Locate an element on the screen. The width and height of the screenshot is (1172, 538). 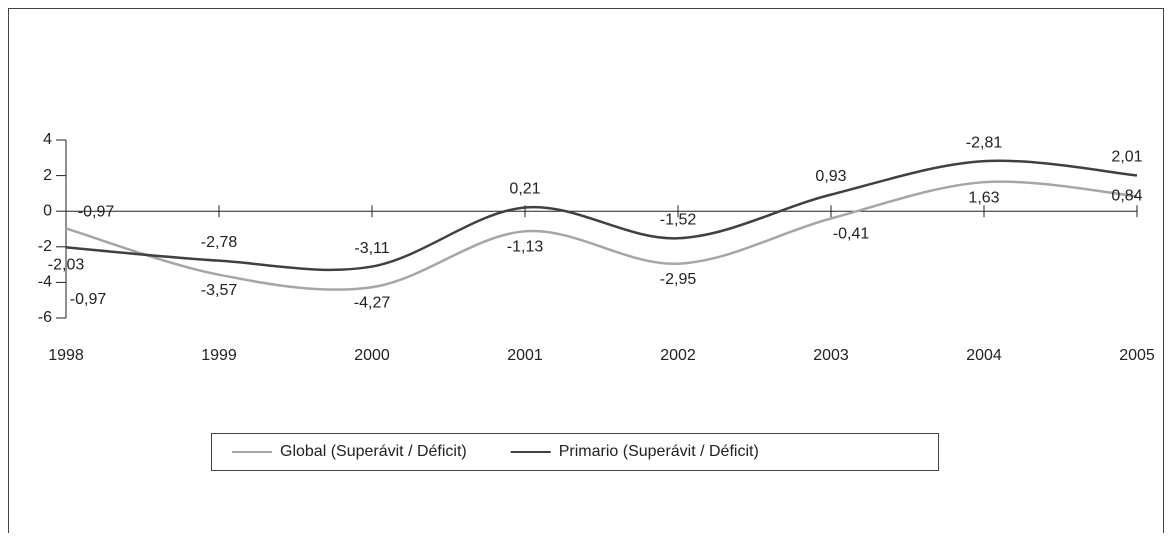
data-label: -4,27 is located at coordinates (372, 302).